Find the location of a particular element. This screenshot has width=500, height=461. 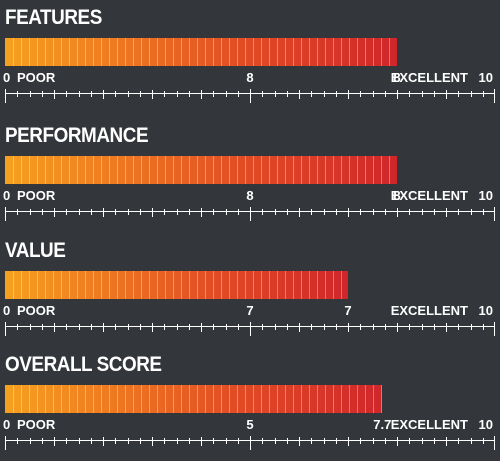

rating-title: PERFORMANCE is located at coordinates (77, 135).